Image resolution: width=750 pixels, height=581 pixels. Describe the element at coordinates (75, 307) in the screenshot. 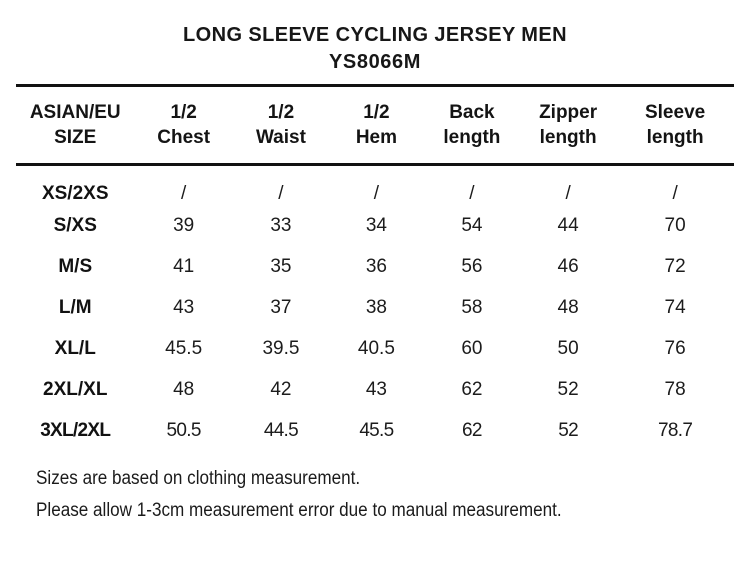

I see `size-label: L/M` at that location.